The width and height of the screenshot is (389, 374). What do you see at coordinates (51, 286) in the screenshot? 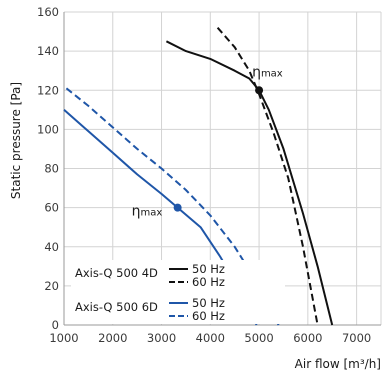
I see `y-tick-label: 20` at bounding box center [51, 286].